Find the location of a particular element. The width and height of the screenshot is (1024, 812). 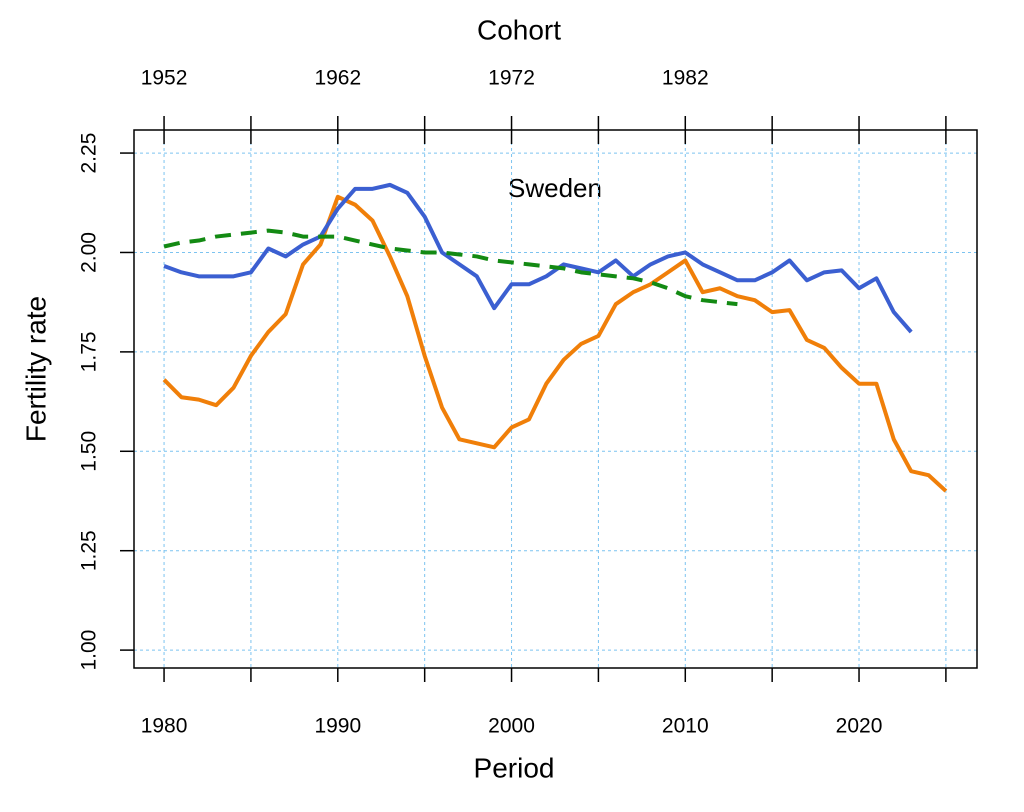

x-tick-label: 1990 is located at coordinates (337, 726).